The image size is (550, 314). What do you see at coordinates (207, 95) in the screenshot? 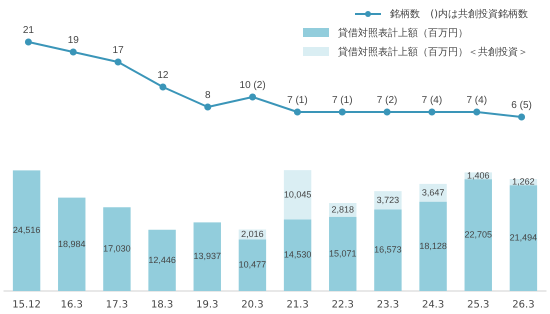
I see `data-label: 8` at bounding box center [207, 95].